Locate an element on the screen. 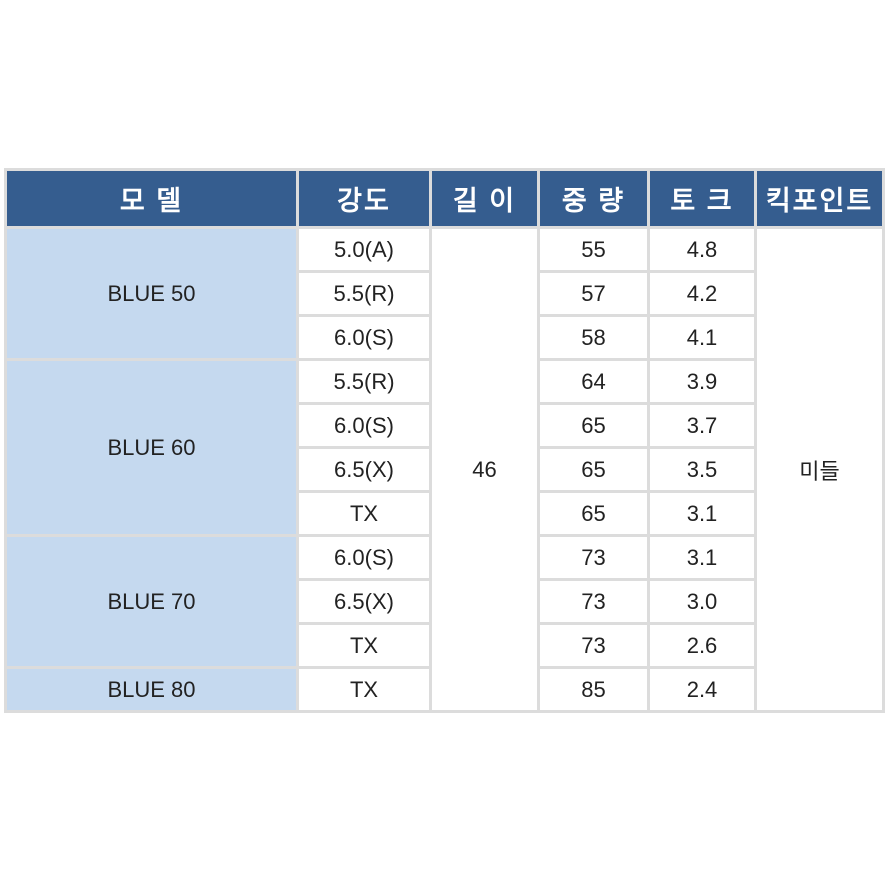 The width and height of the screenshot is (890, 890). torque-cell: 3.9 is located at coordinates (702, 381).